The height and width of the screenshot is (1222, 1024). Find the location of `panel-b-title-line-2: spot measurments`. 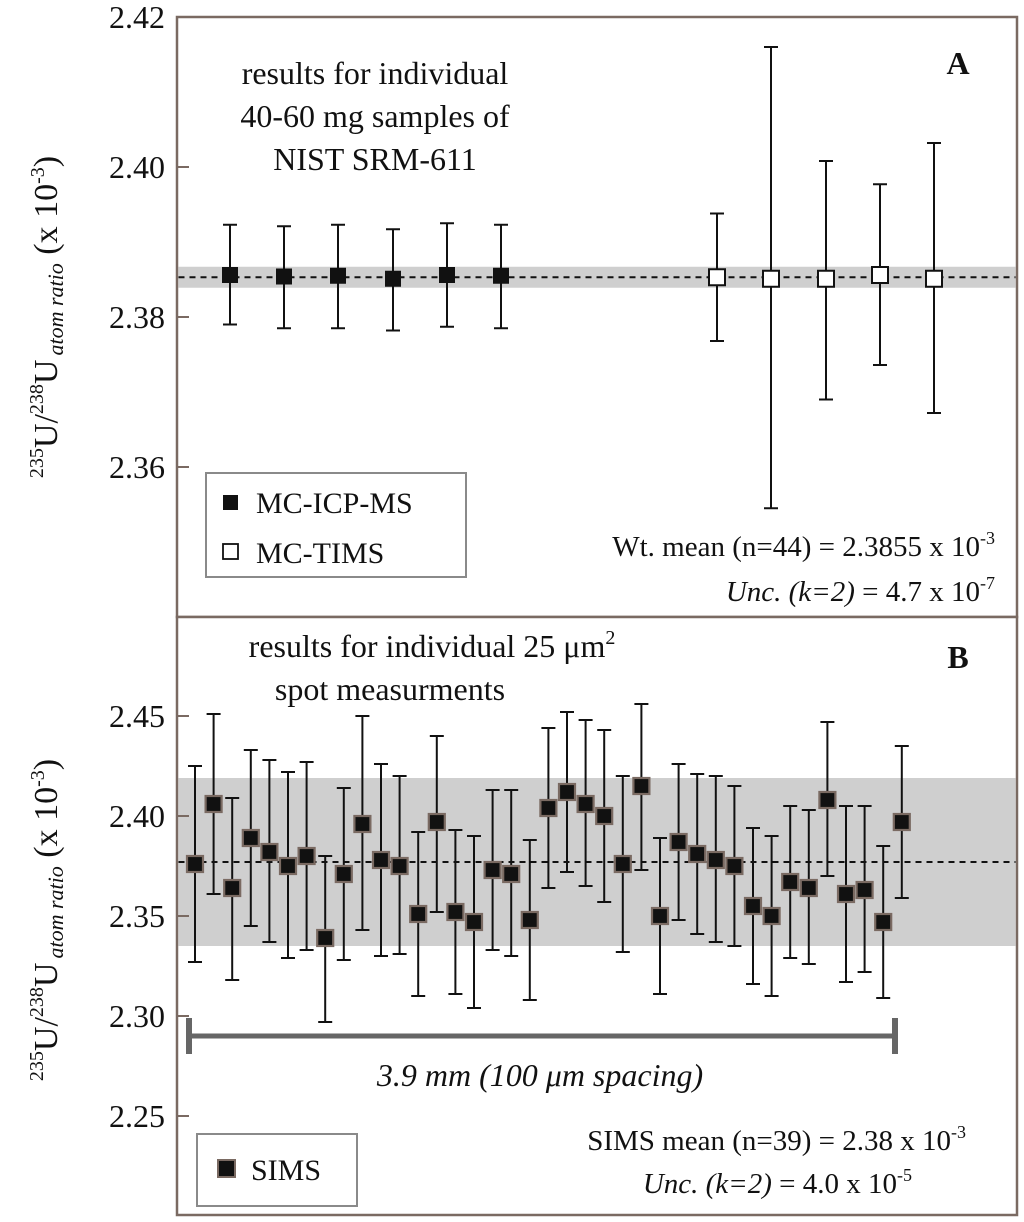

panel-b-title-line-2: spot measurments is located at coordinates (390, 689).